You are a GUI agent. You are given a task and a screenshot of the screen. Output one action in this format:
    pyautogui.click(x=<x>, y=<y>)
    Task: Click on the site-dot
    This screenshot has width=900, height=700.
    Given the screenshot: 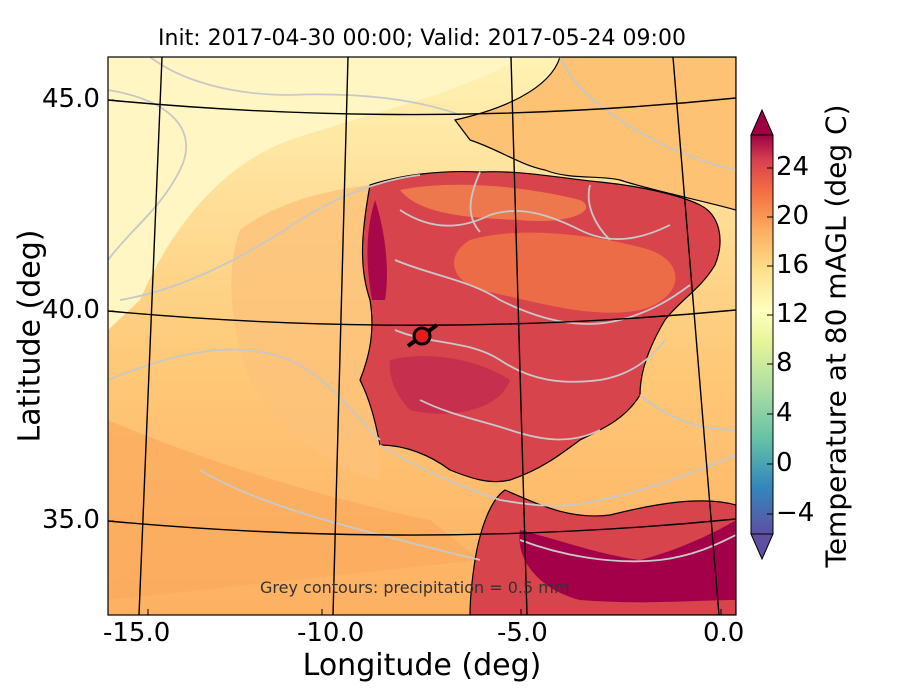 What is the action you would take?
    pyautogui.click(x=422, y=336)
    